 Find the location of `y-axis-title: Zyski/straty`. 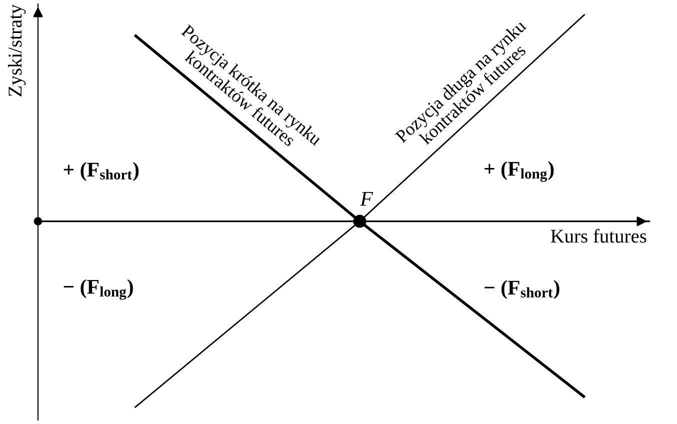

y-axis-title: Zyski/straty is located at coordinates (17, 50).